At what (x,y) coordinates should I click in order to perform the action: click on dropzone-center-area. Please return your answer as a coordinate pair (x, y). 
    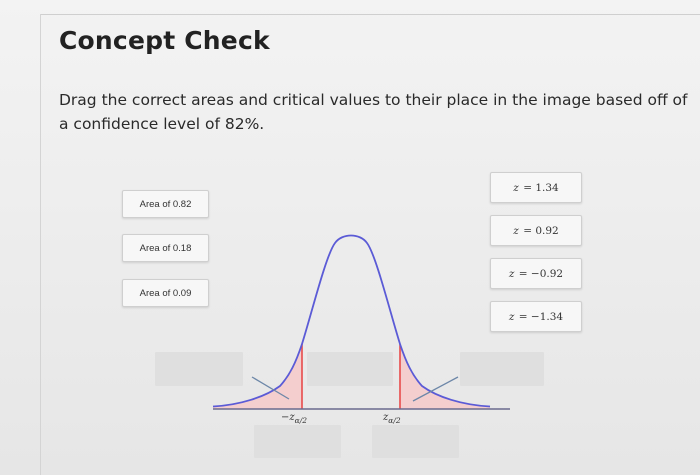
    Looking at the image, I should click on (350, 369).